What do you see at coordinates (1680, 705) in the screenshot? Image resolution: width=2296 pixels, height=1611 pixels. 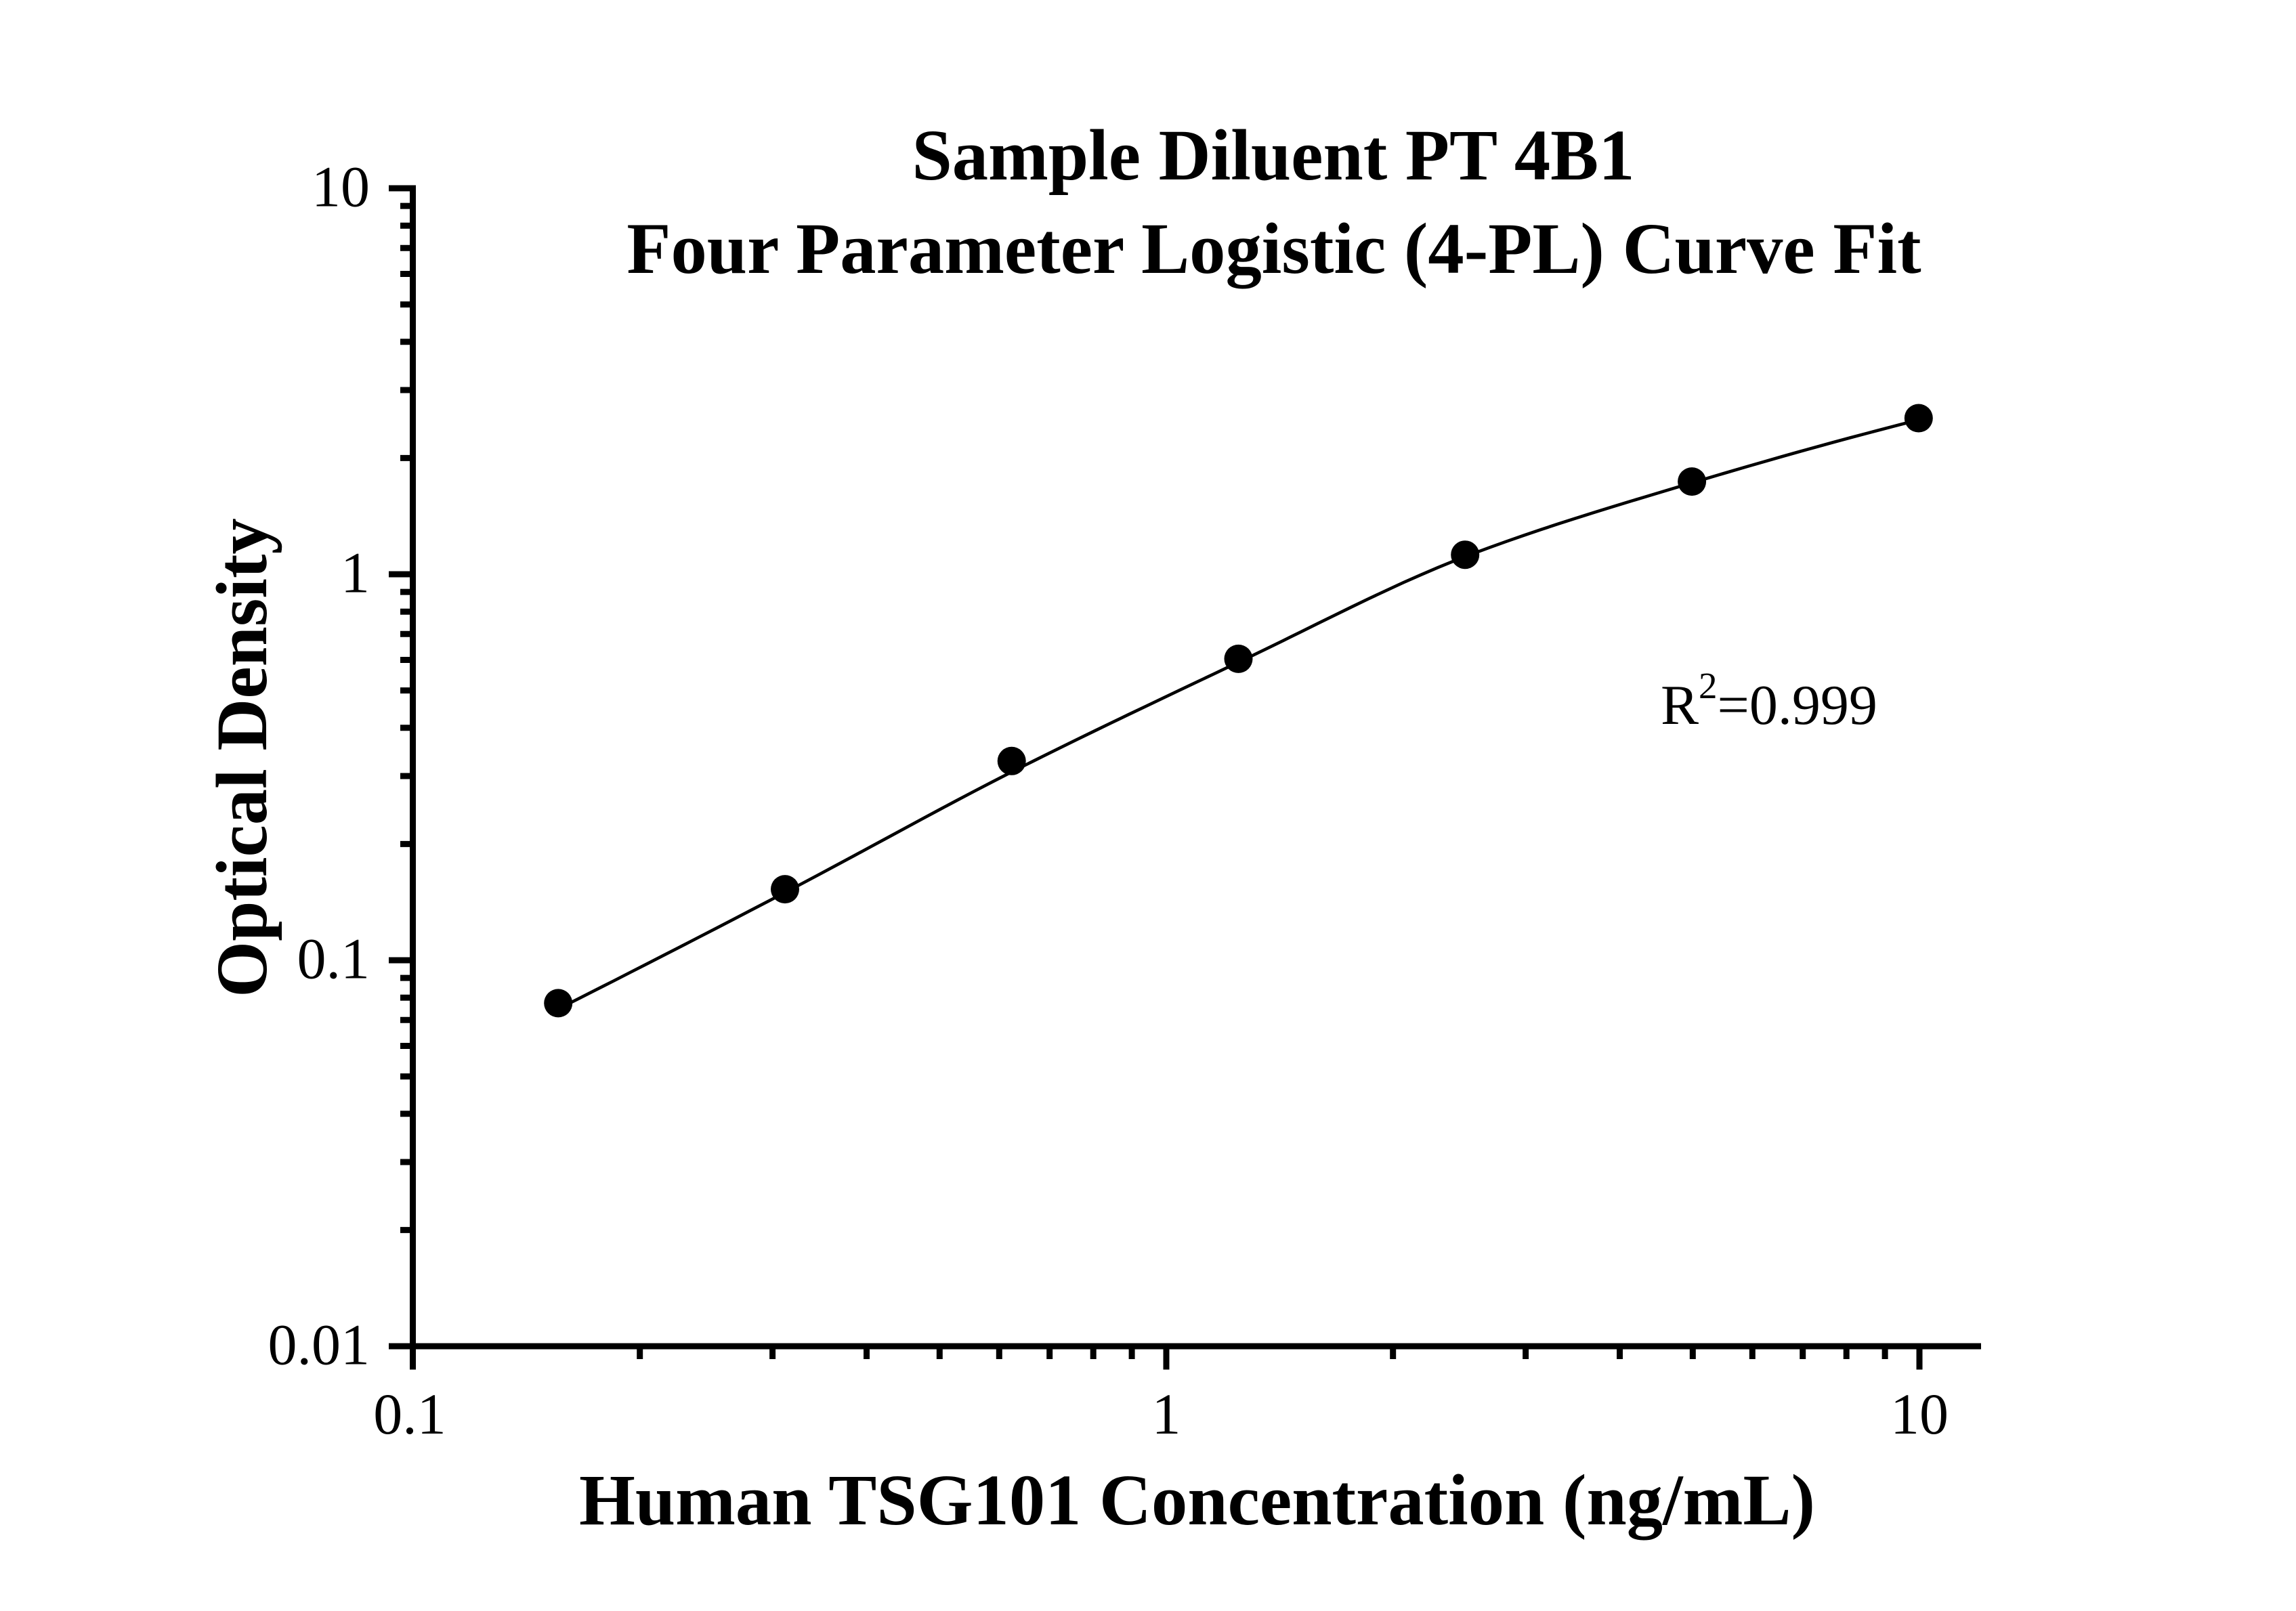 I see `svg-text: R` at bounding box center [1680, 705].